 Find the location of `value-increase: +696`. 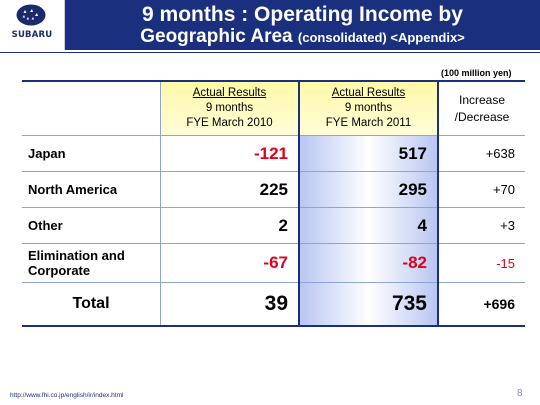

value-increase: +696 is located at coordinates (481, 304).